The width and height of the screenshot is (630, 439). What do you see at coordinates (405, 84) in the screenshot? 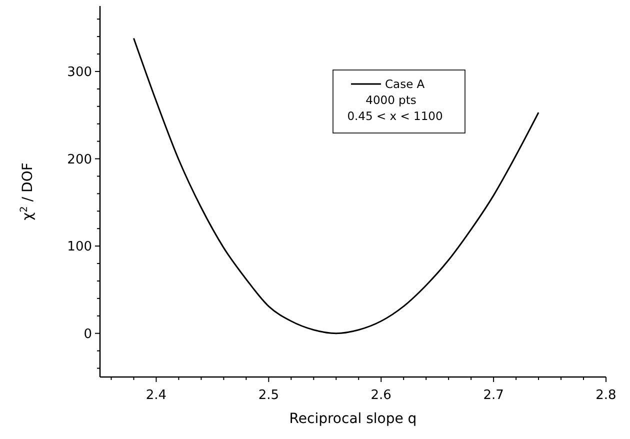
I see `legend-label: Case A` at bounding box center [405, 84].